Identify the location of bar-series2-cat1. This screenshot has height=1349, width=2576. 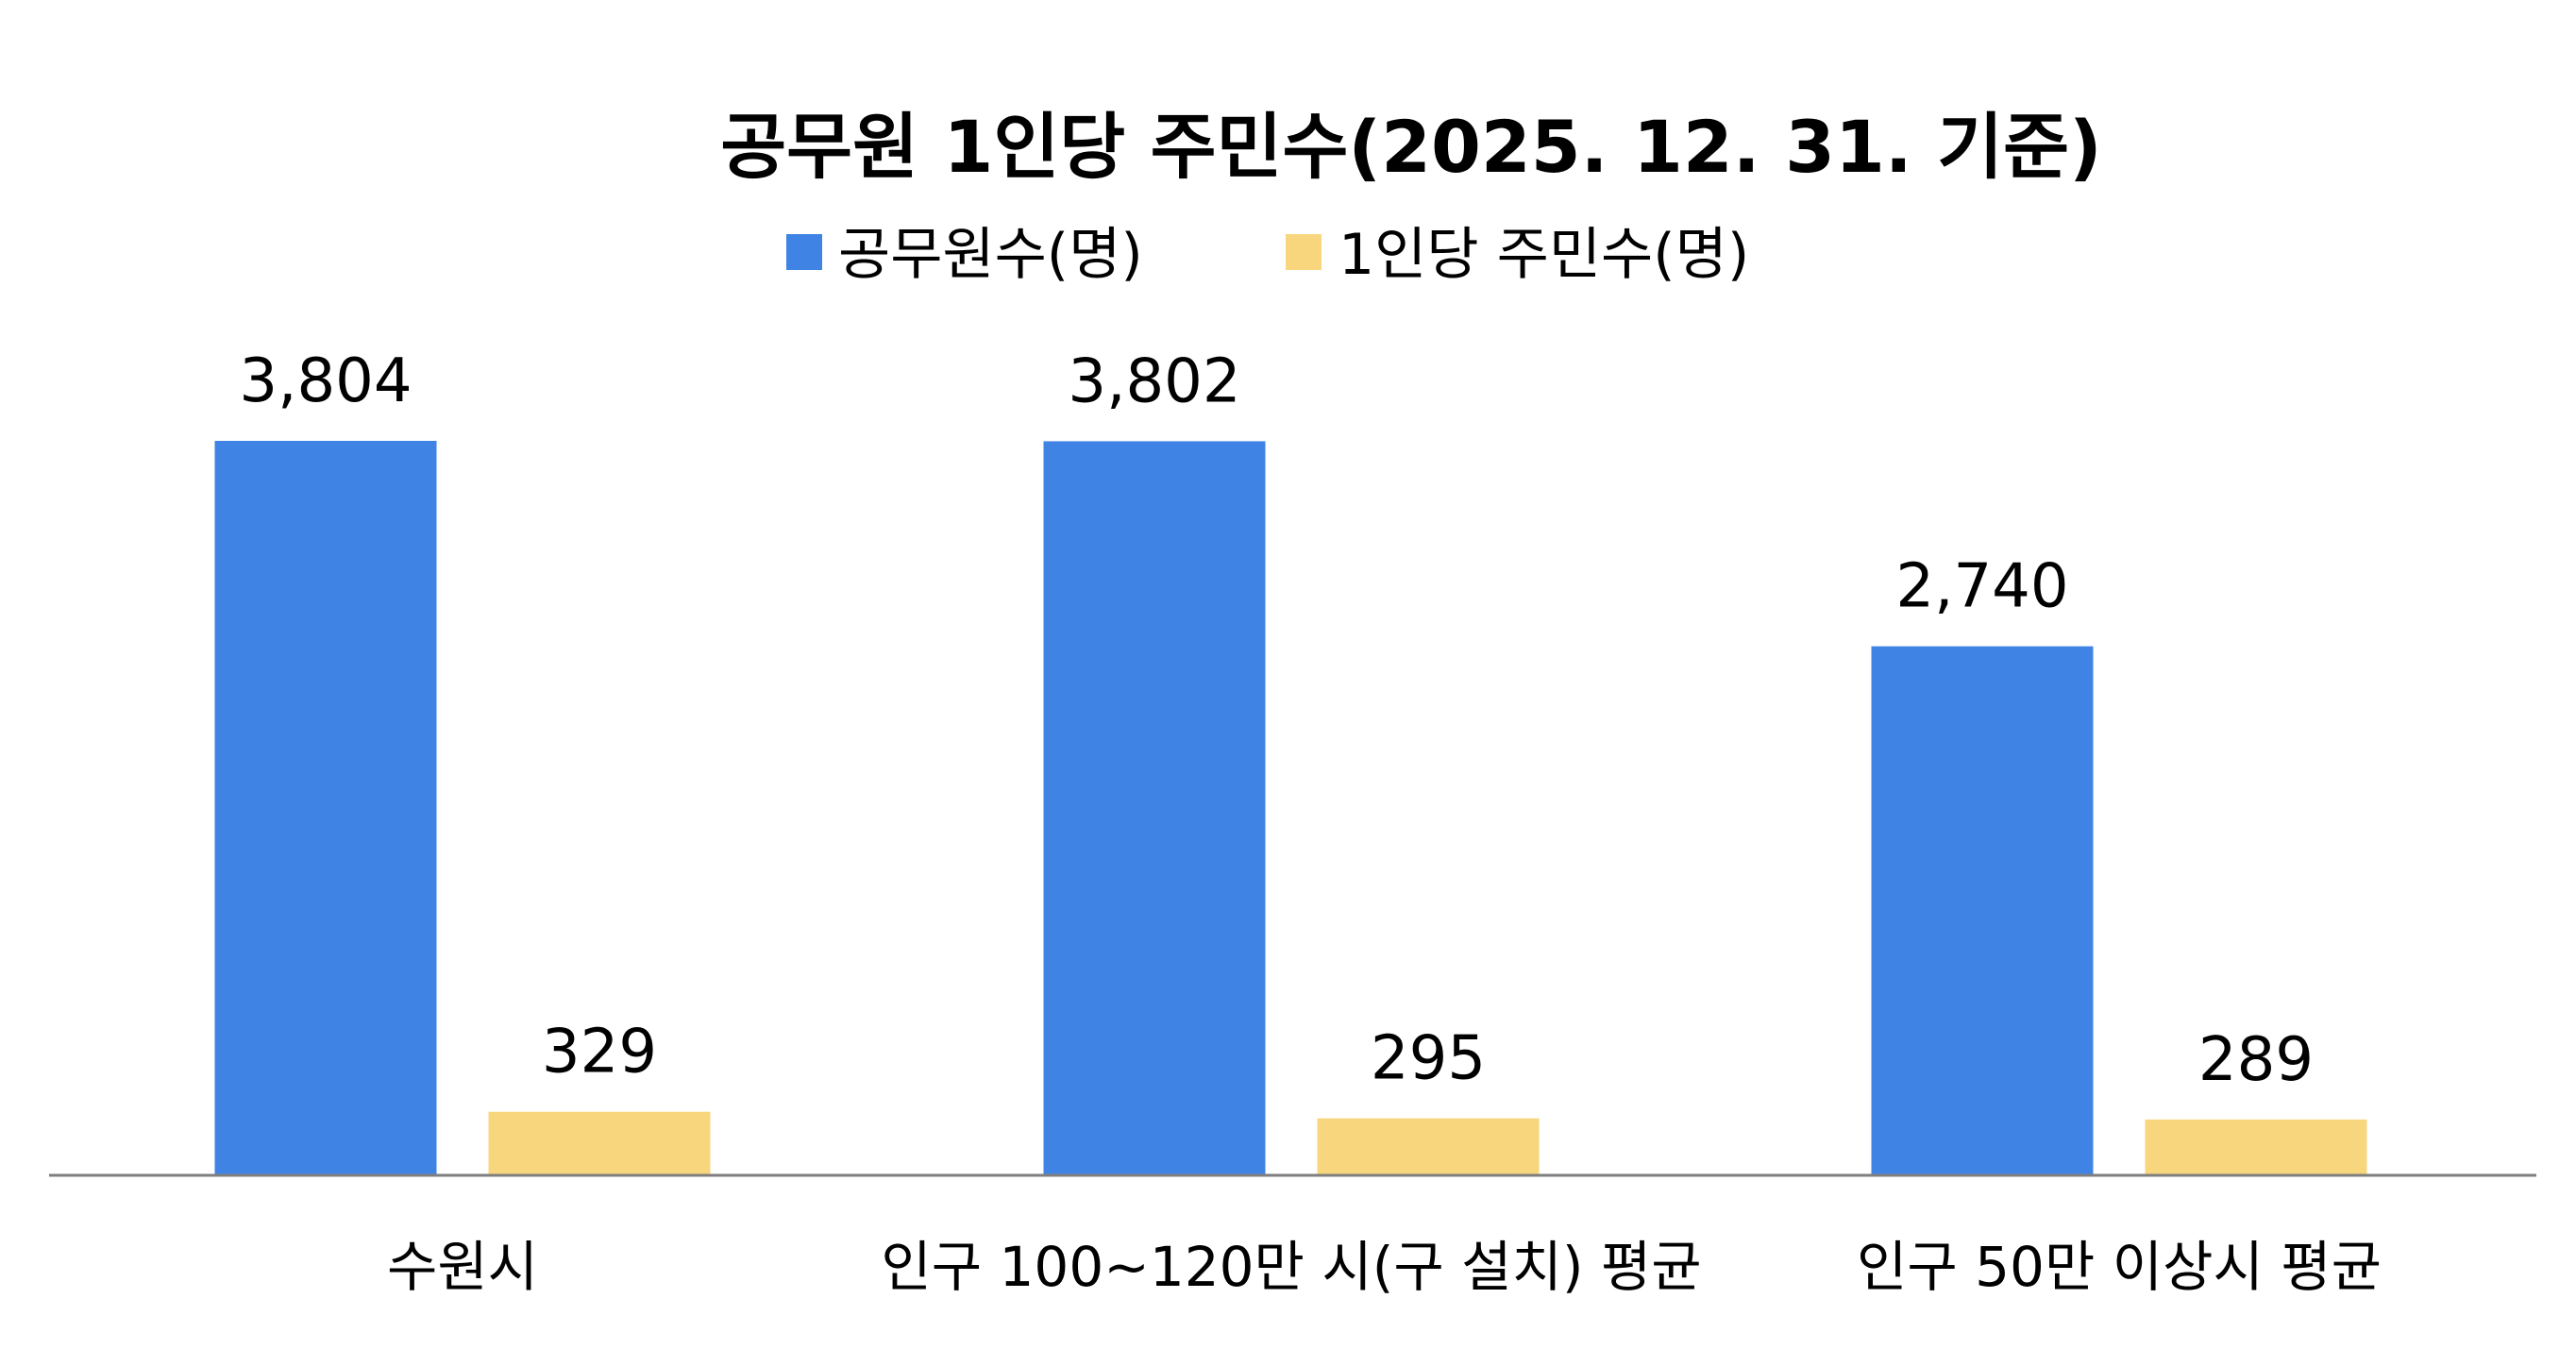
(600, 1143).